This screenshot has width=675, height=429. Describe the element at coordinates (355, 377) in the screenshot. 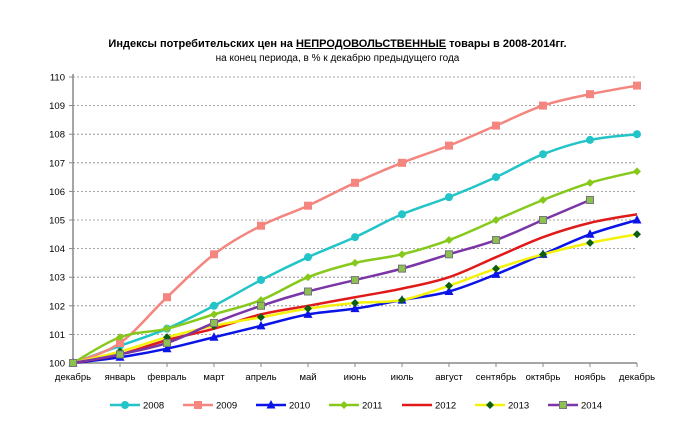

I see `x-tick-label: июнь` at that location.